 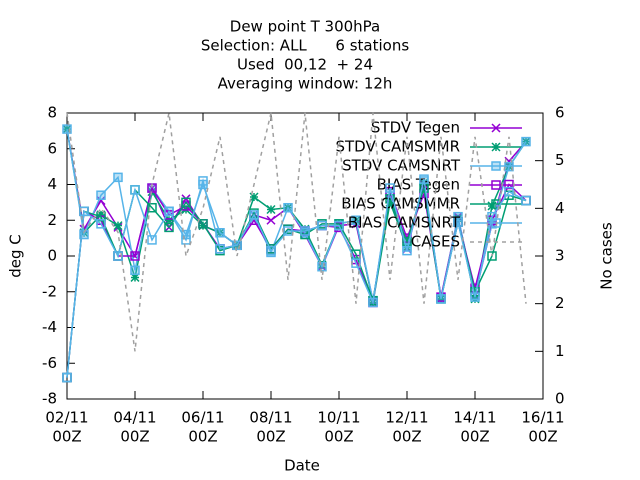 I want to click on y-tick-label: -2, so click(x=49, y=291).